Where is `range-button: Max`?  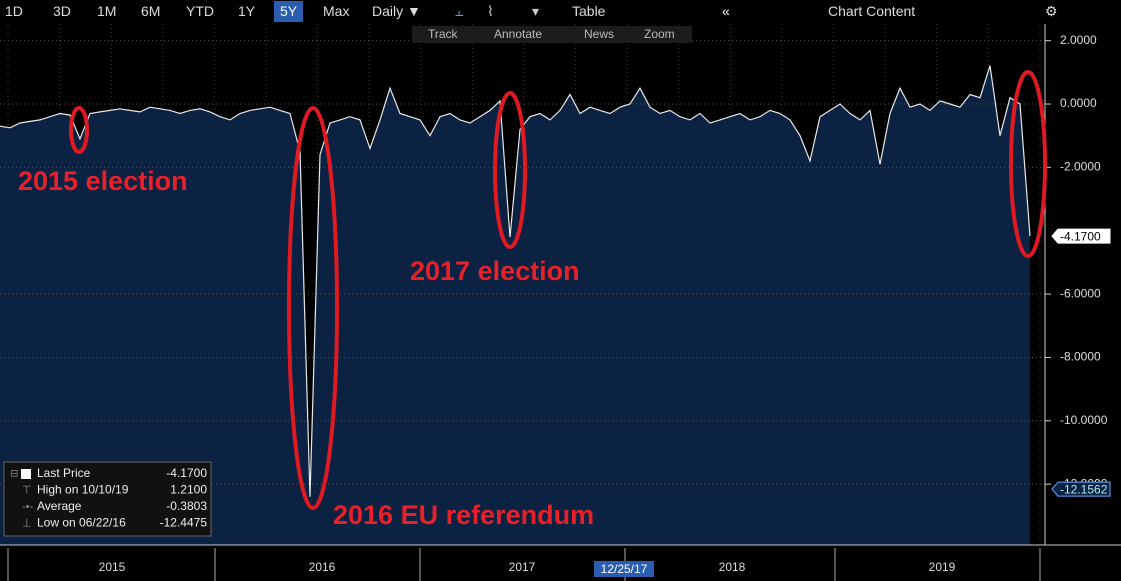
range-button: Max is located at coordinates (336, 11).